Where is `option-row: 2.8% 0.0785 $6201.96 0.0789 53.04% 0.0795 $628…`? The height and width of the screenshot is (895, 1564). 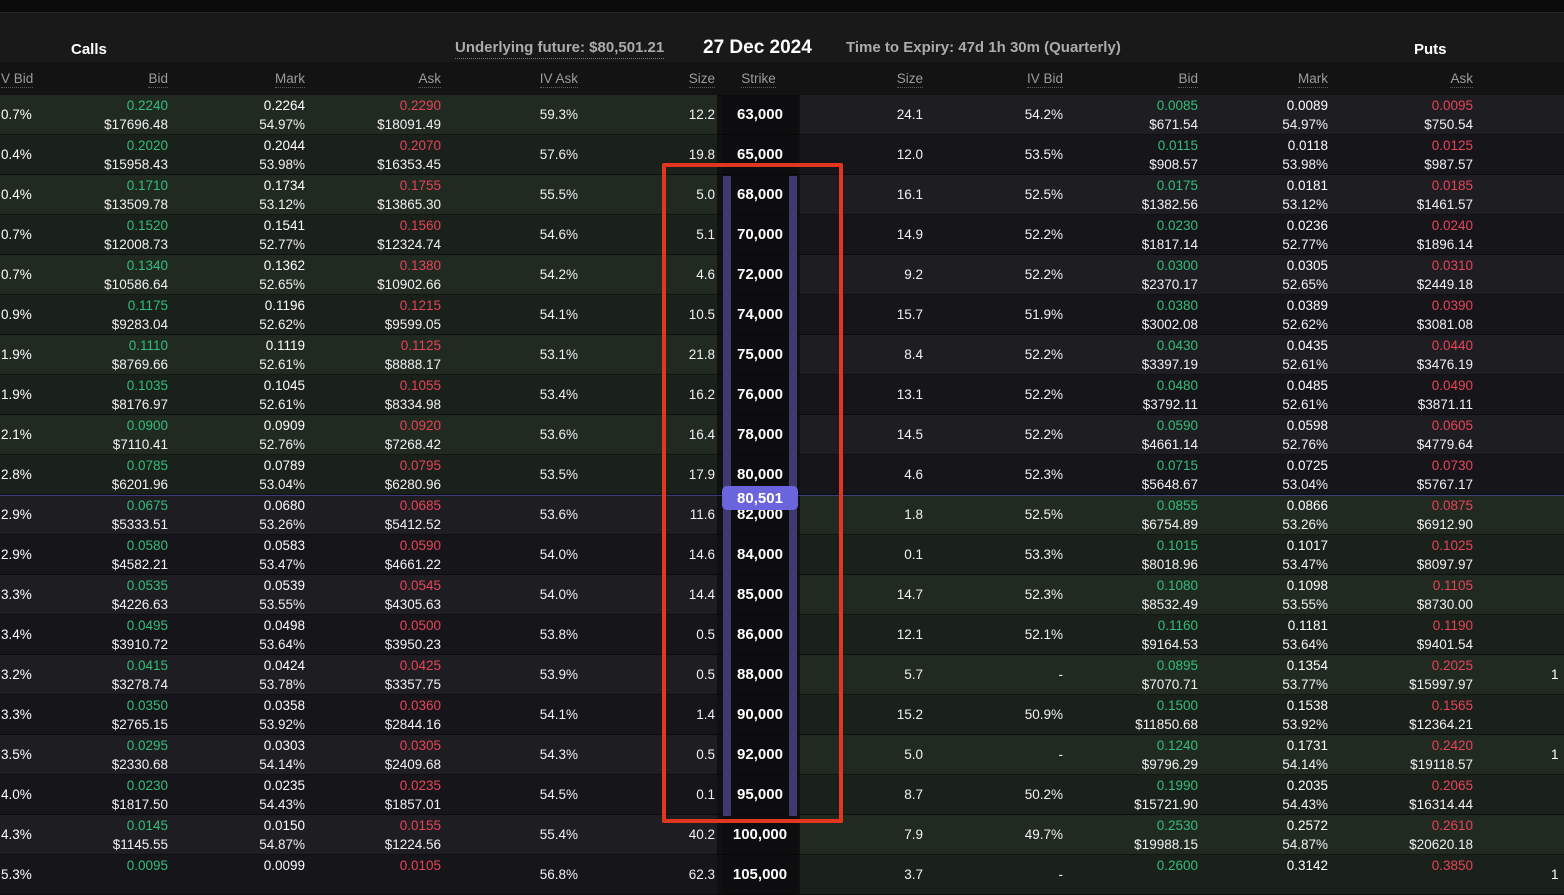 option-row: 2.8% 0.0785 $6201.96 0.0789 53.04% 0.0795 $628… is located at coordinates (782, 475).